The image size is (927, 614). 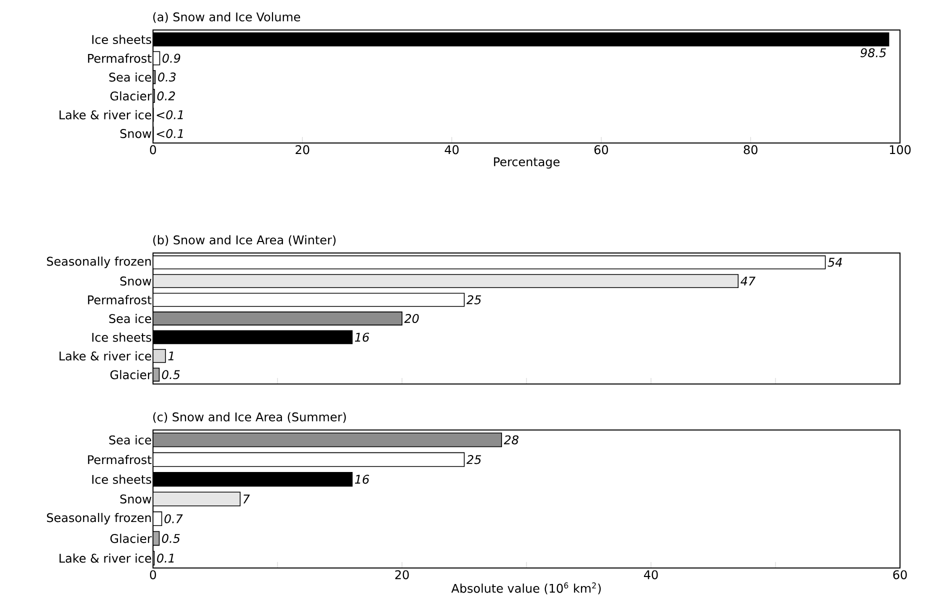 What do you see at coordinates (171, 356) in the screenshot?
I see `data-label: 1` at bounding box center [171, 356].